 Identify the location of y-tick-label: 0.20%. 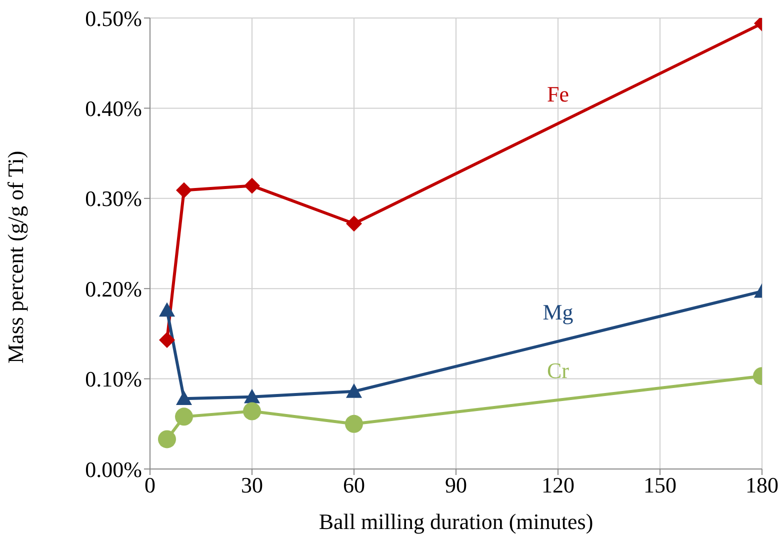
(113, 289).